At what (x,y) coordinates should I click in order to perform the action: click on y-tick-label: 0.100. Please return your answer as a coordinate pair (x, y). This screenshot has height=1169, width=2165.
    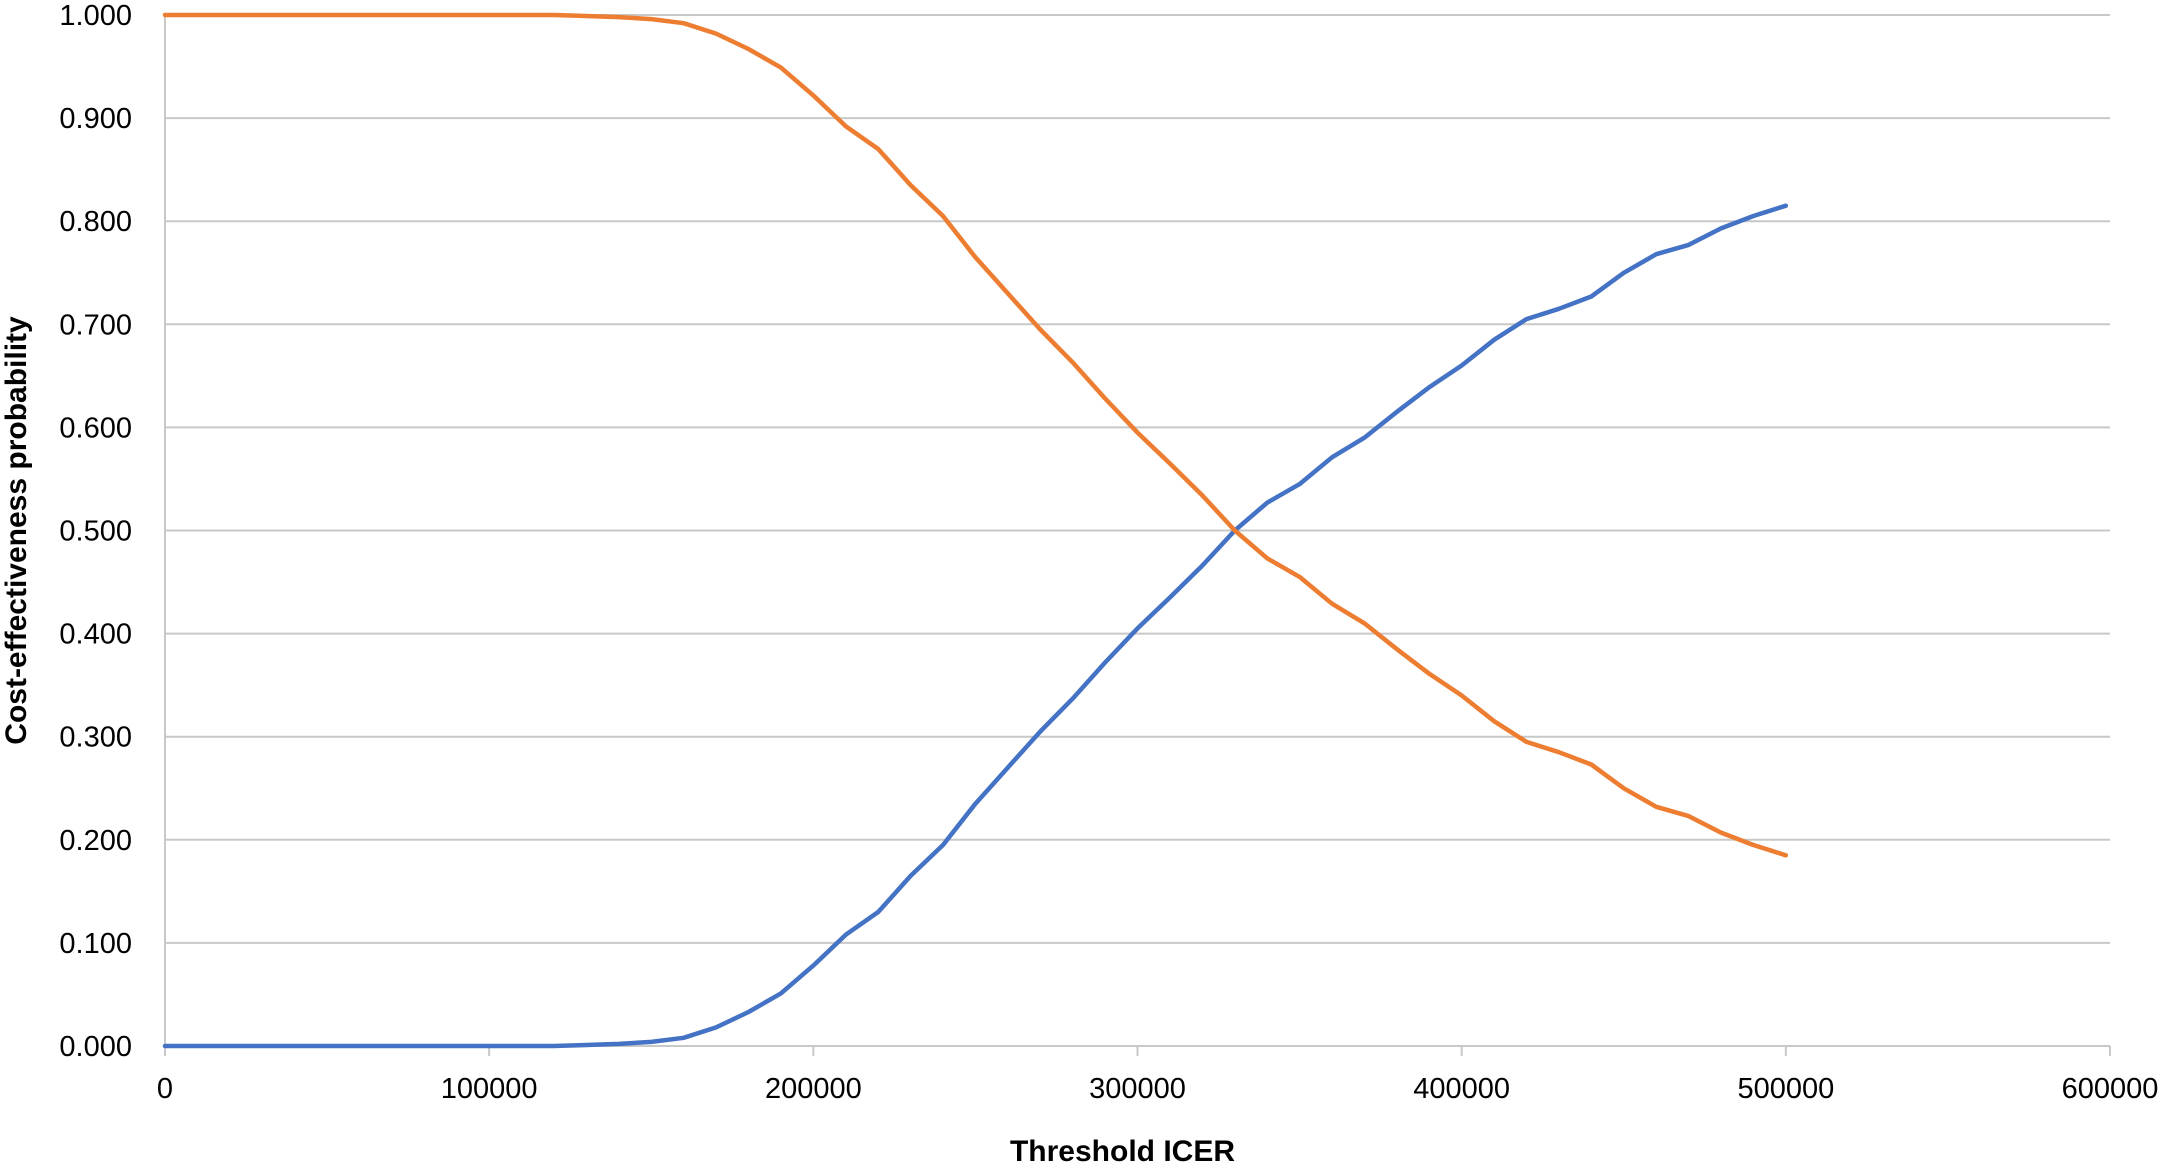
    Looking at the image, I should click on (95, 944).